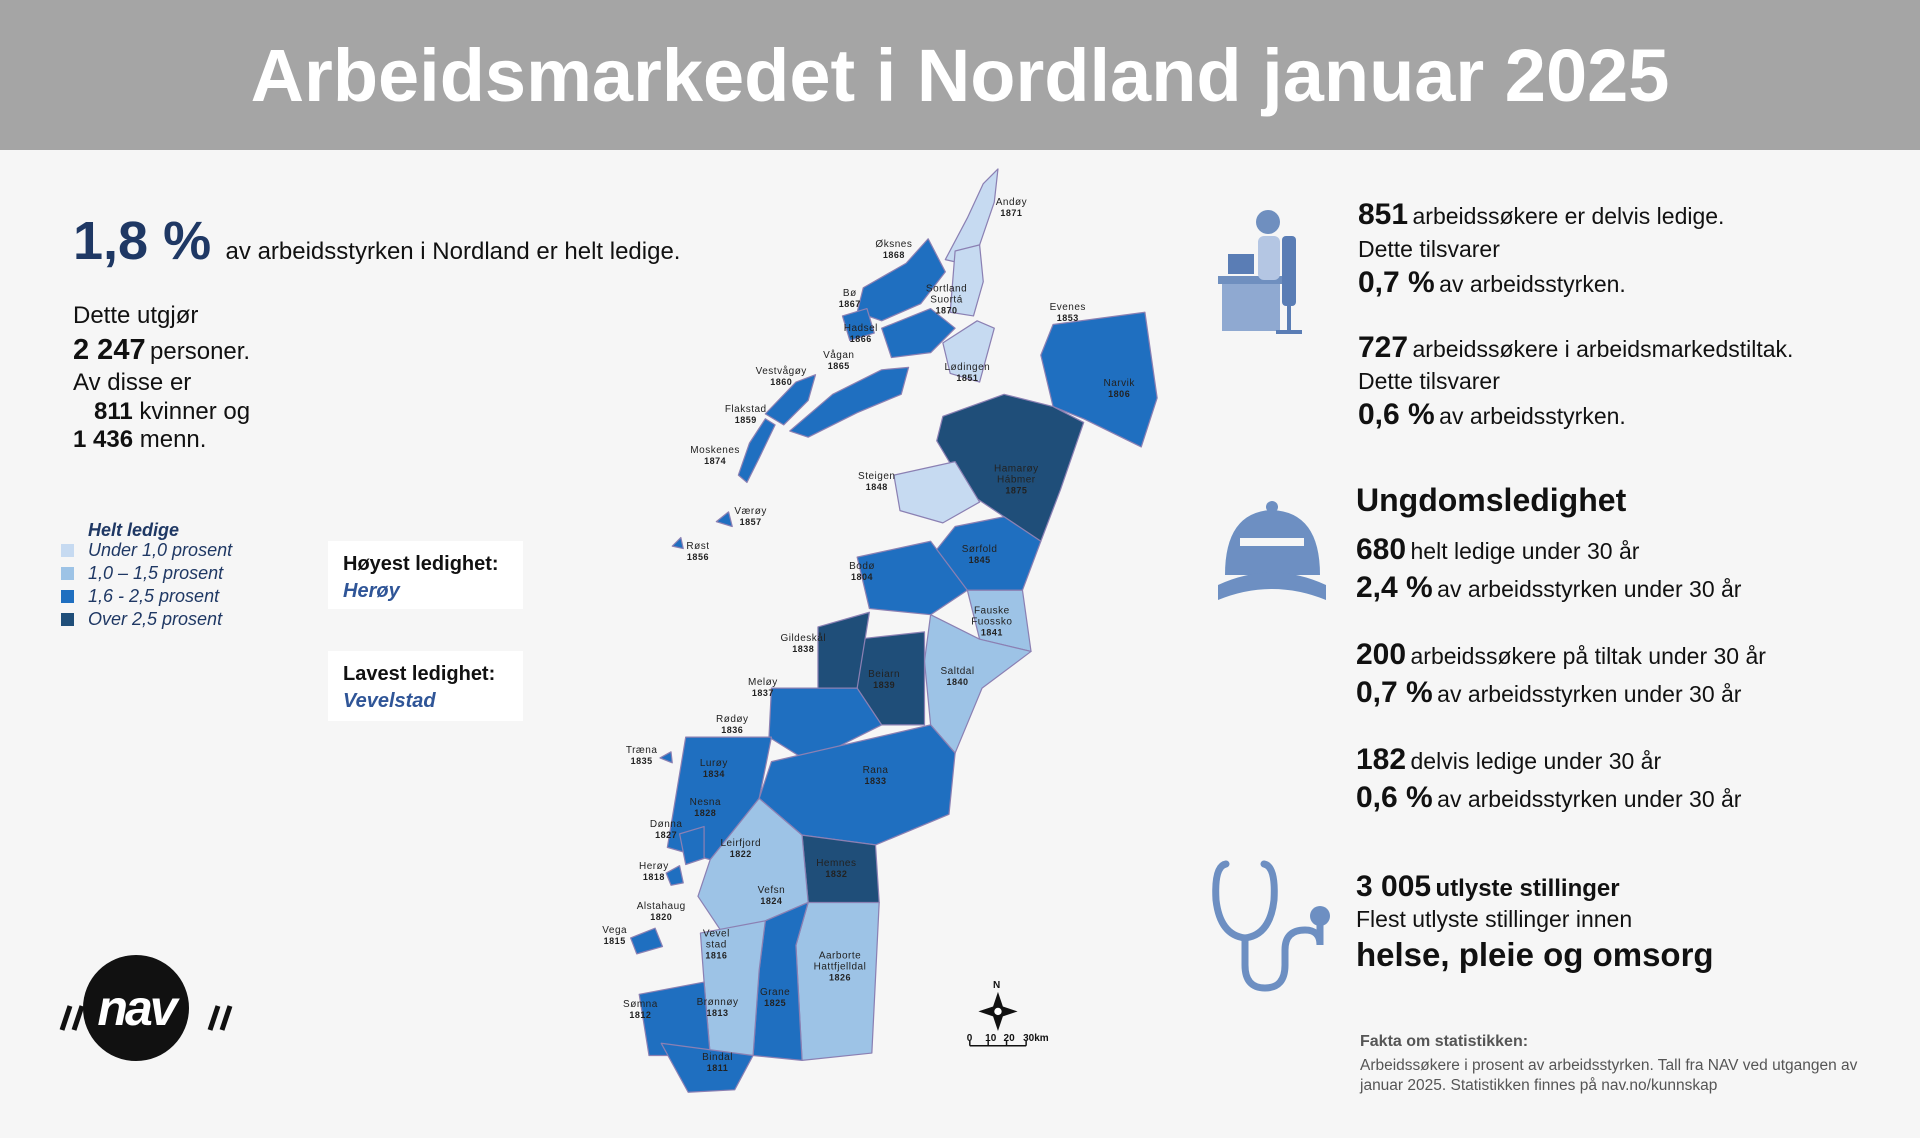 The height and width of the screenshot is (1138, 1920). I want to click on sector: helse, pleie og omsorg, so click(1535, 954).